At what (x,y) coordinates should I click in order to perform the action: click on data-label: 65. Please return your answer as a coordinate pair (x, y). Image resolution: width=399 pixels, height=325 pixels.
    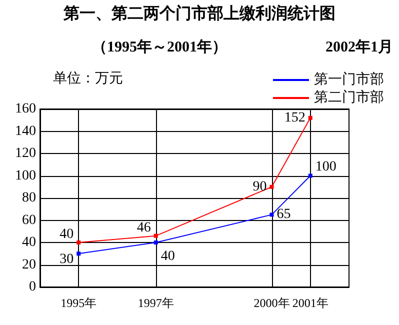
    Looking at the image, I should click on (283, 214).